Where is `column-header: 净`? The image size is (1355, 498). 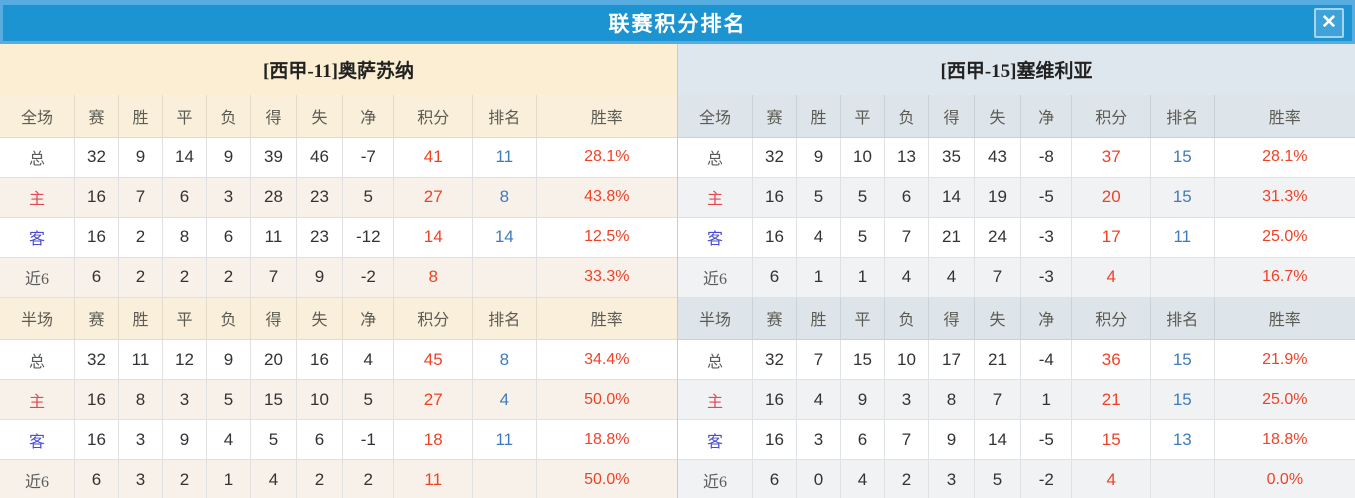 column-header: 净 is located at coordinates (1046, 116).